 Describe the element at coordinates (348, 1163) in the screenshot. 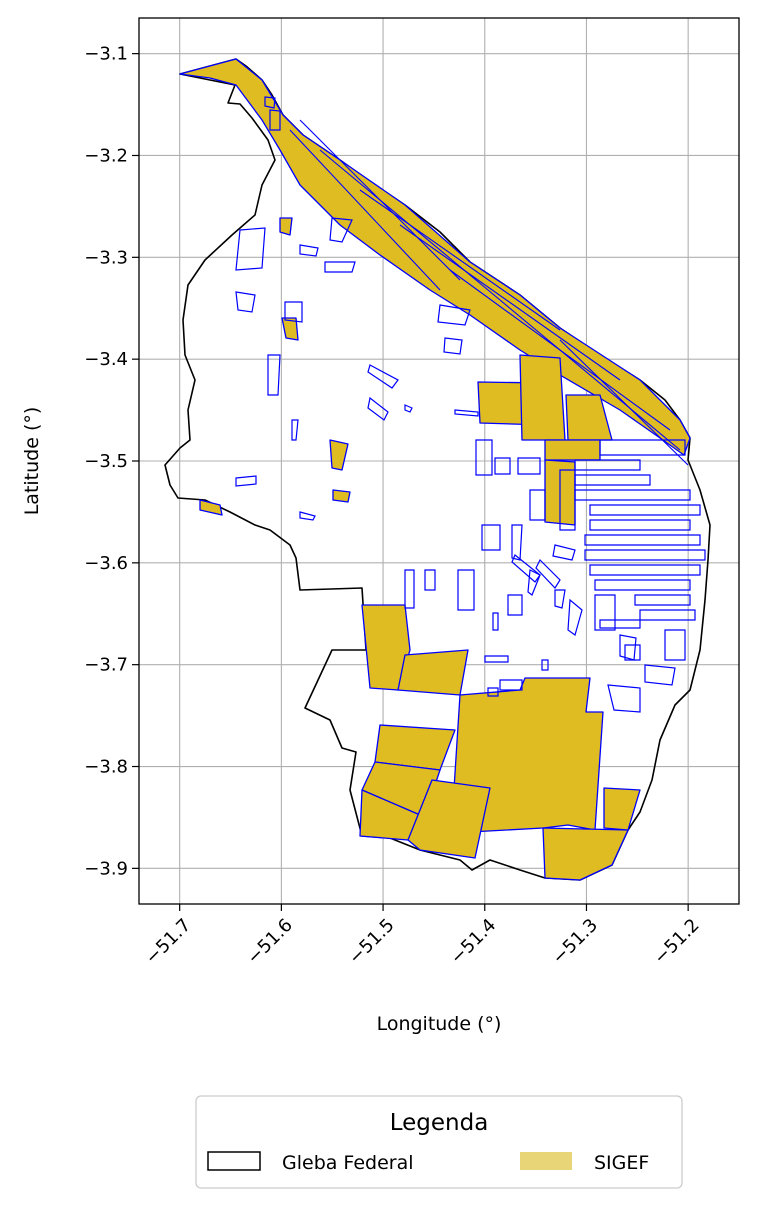

I see `legend-label-gleba: Gleba Federal` at that location.